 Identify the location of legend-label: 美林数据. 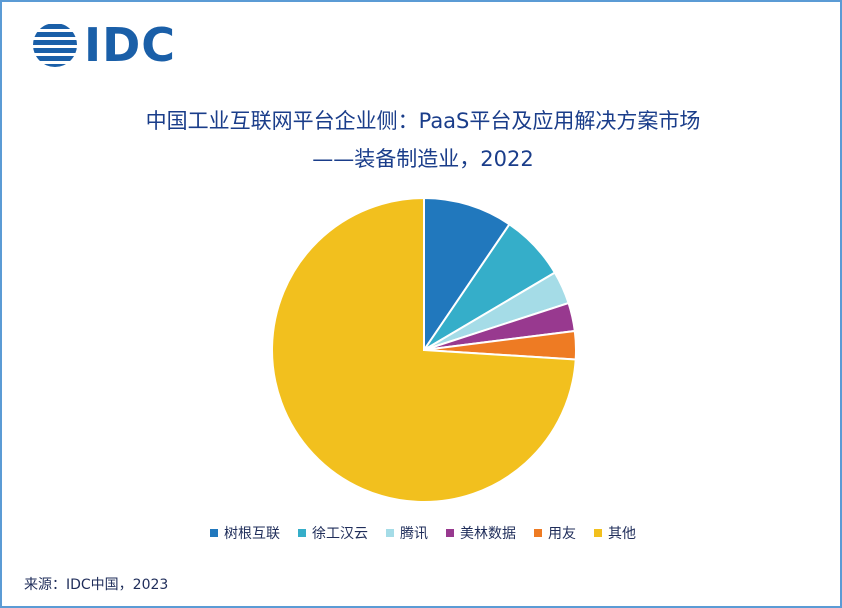
(488, 534).